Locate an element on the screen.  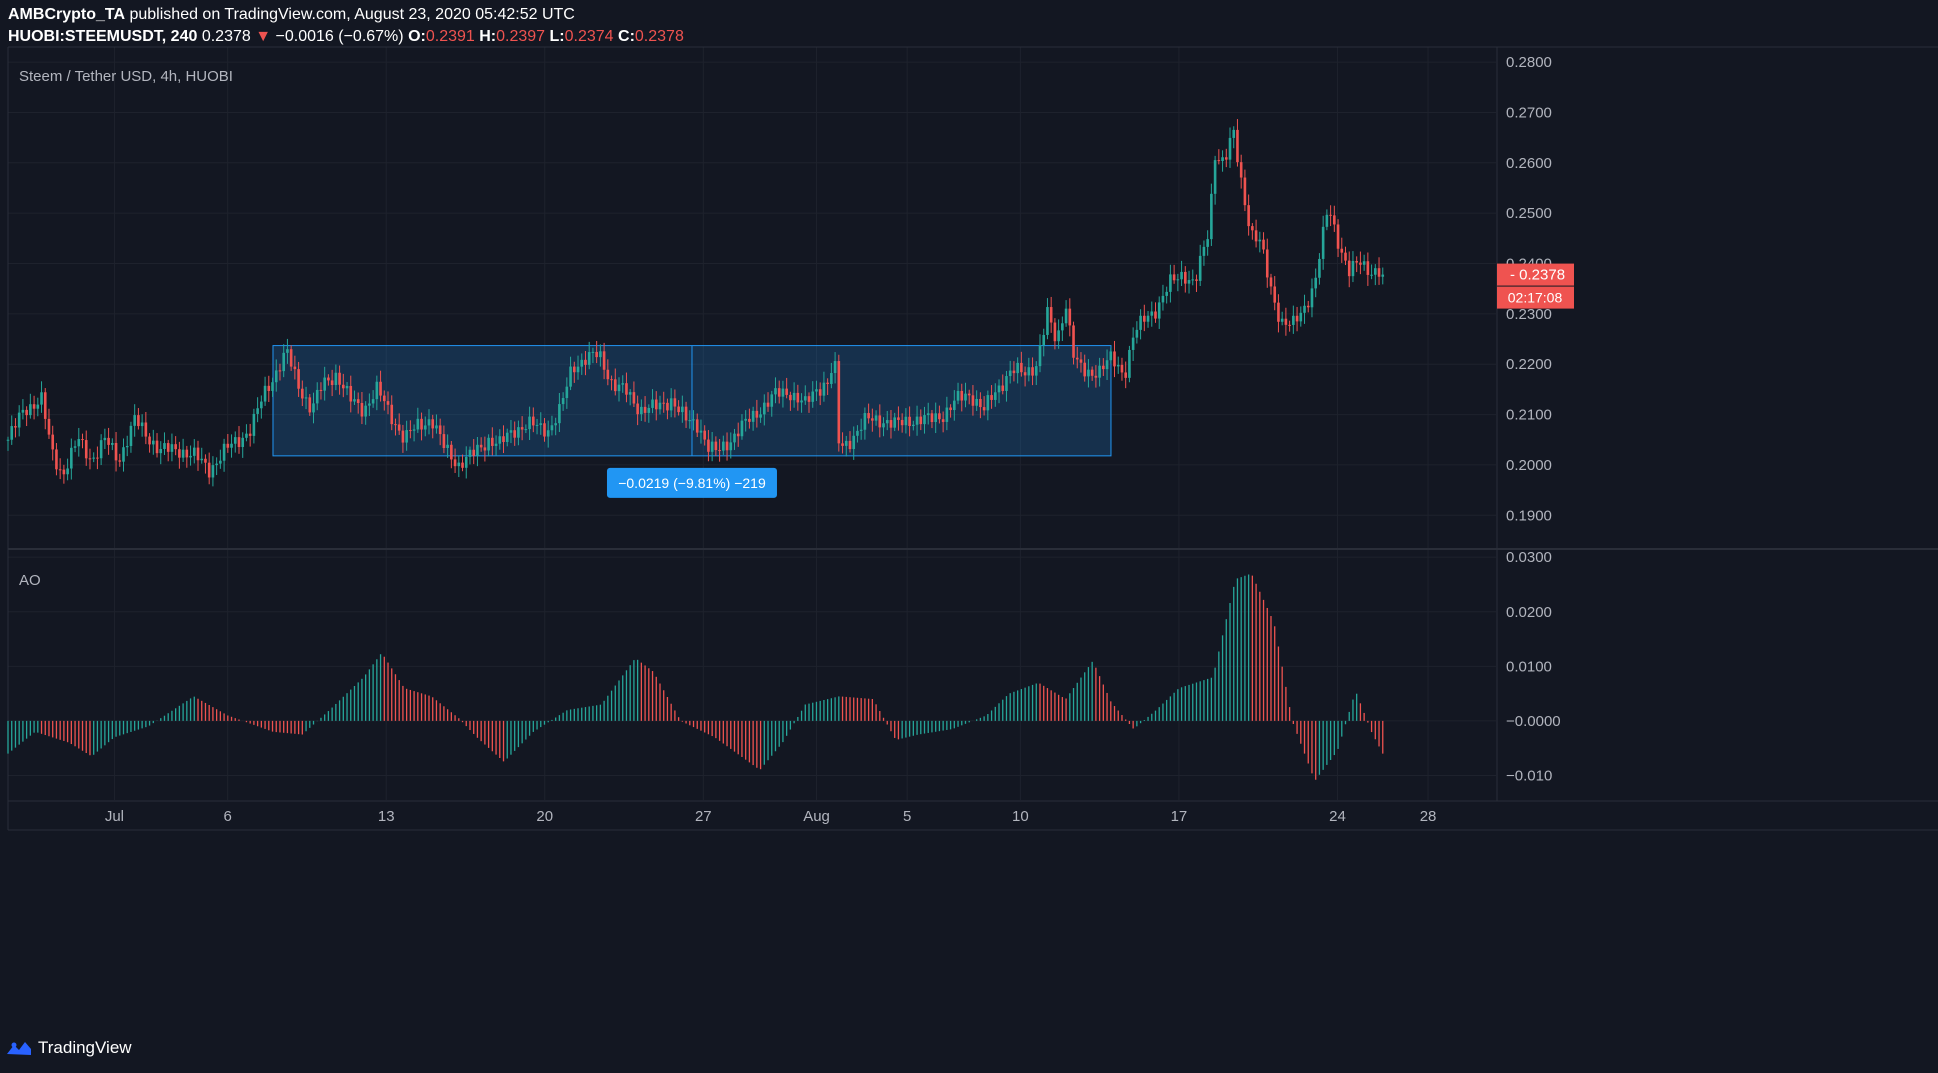
time-tick-label: Aug is located at coordinates (816, 816).